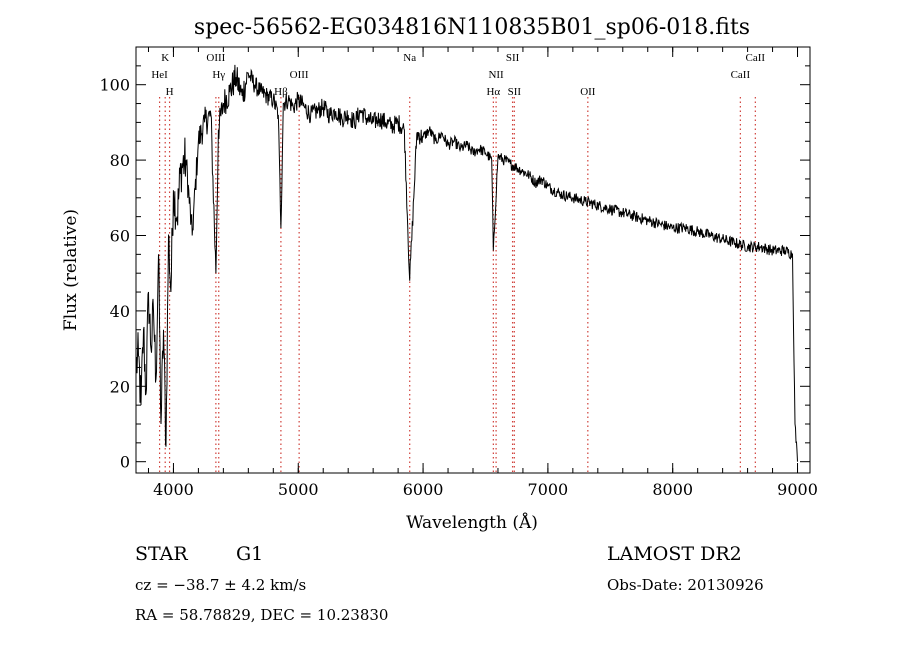  Describe the element at coordinates (685, 585) in the screenshot. I see `observation-date: Obs-Date: 20130926` at that location.